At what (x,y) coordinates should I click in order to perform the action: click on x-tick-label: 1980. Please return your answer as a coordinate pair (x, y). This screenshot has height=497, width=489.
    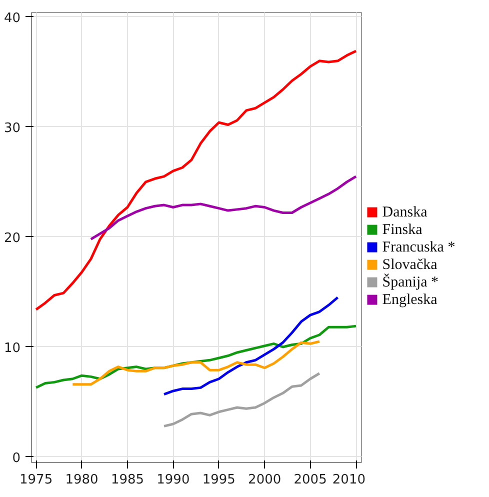
    Looking at the image, I should click on (81, 480).